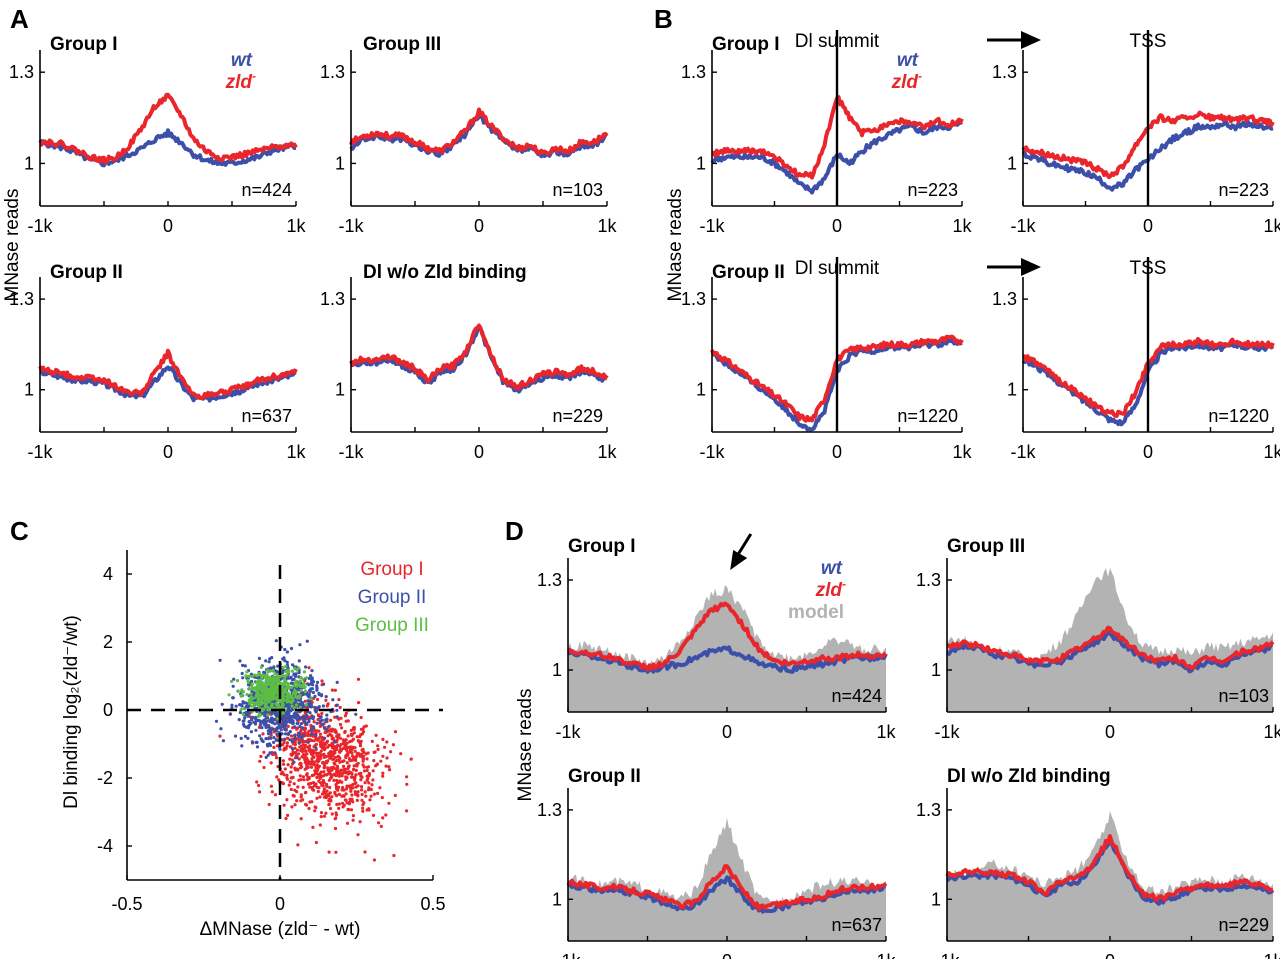  Describe the element at coordinates (105, 846) in the screenshot. I see `y-tick-label: -4` at that location.